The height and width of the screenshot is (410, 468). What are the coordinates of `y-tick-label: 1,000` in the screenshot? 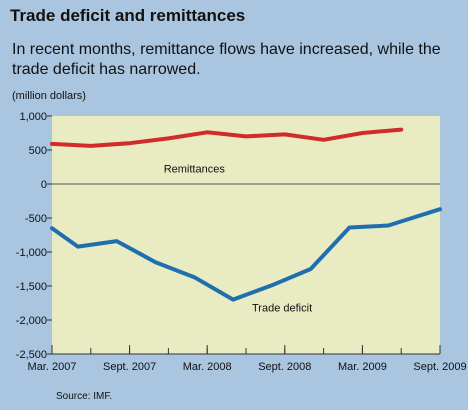 It's located at (33, 117).